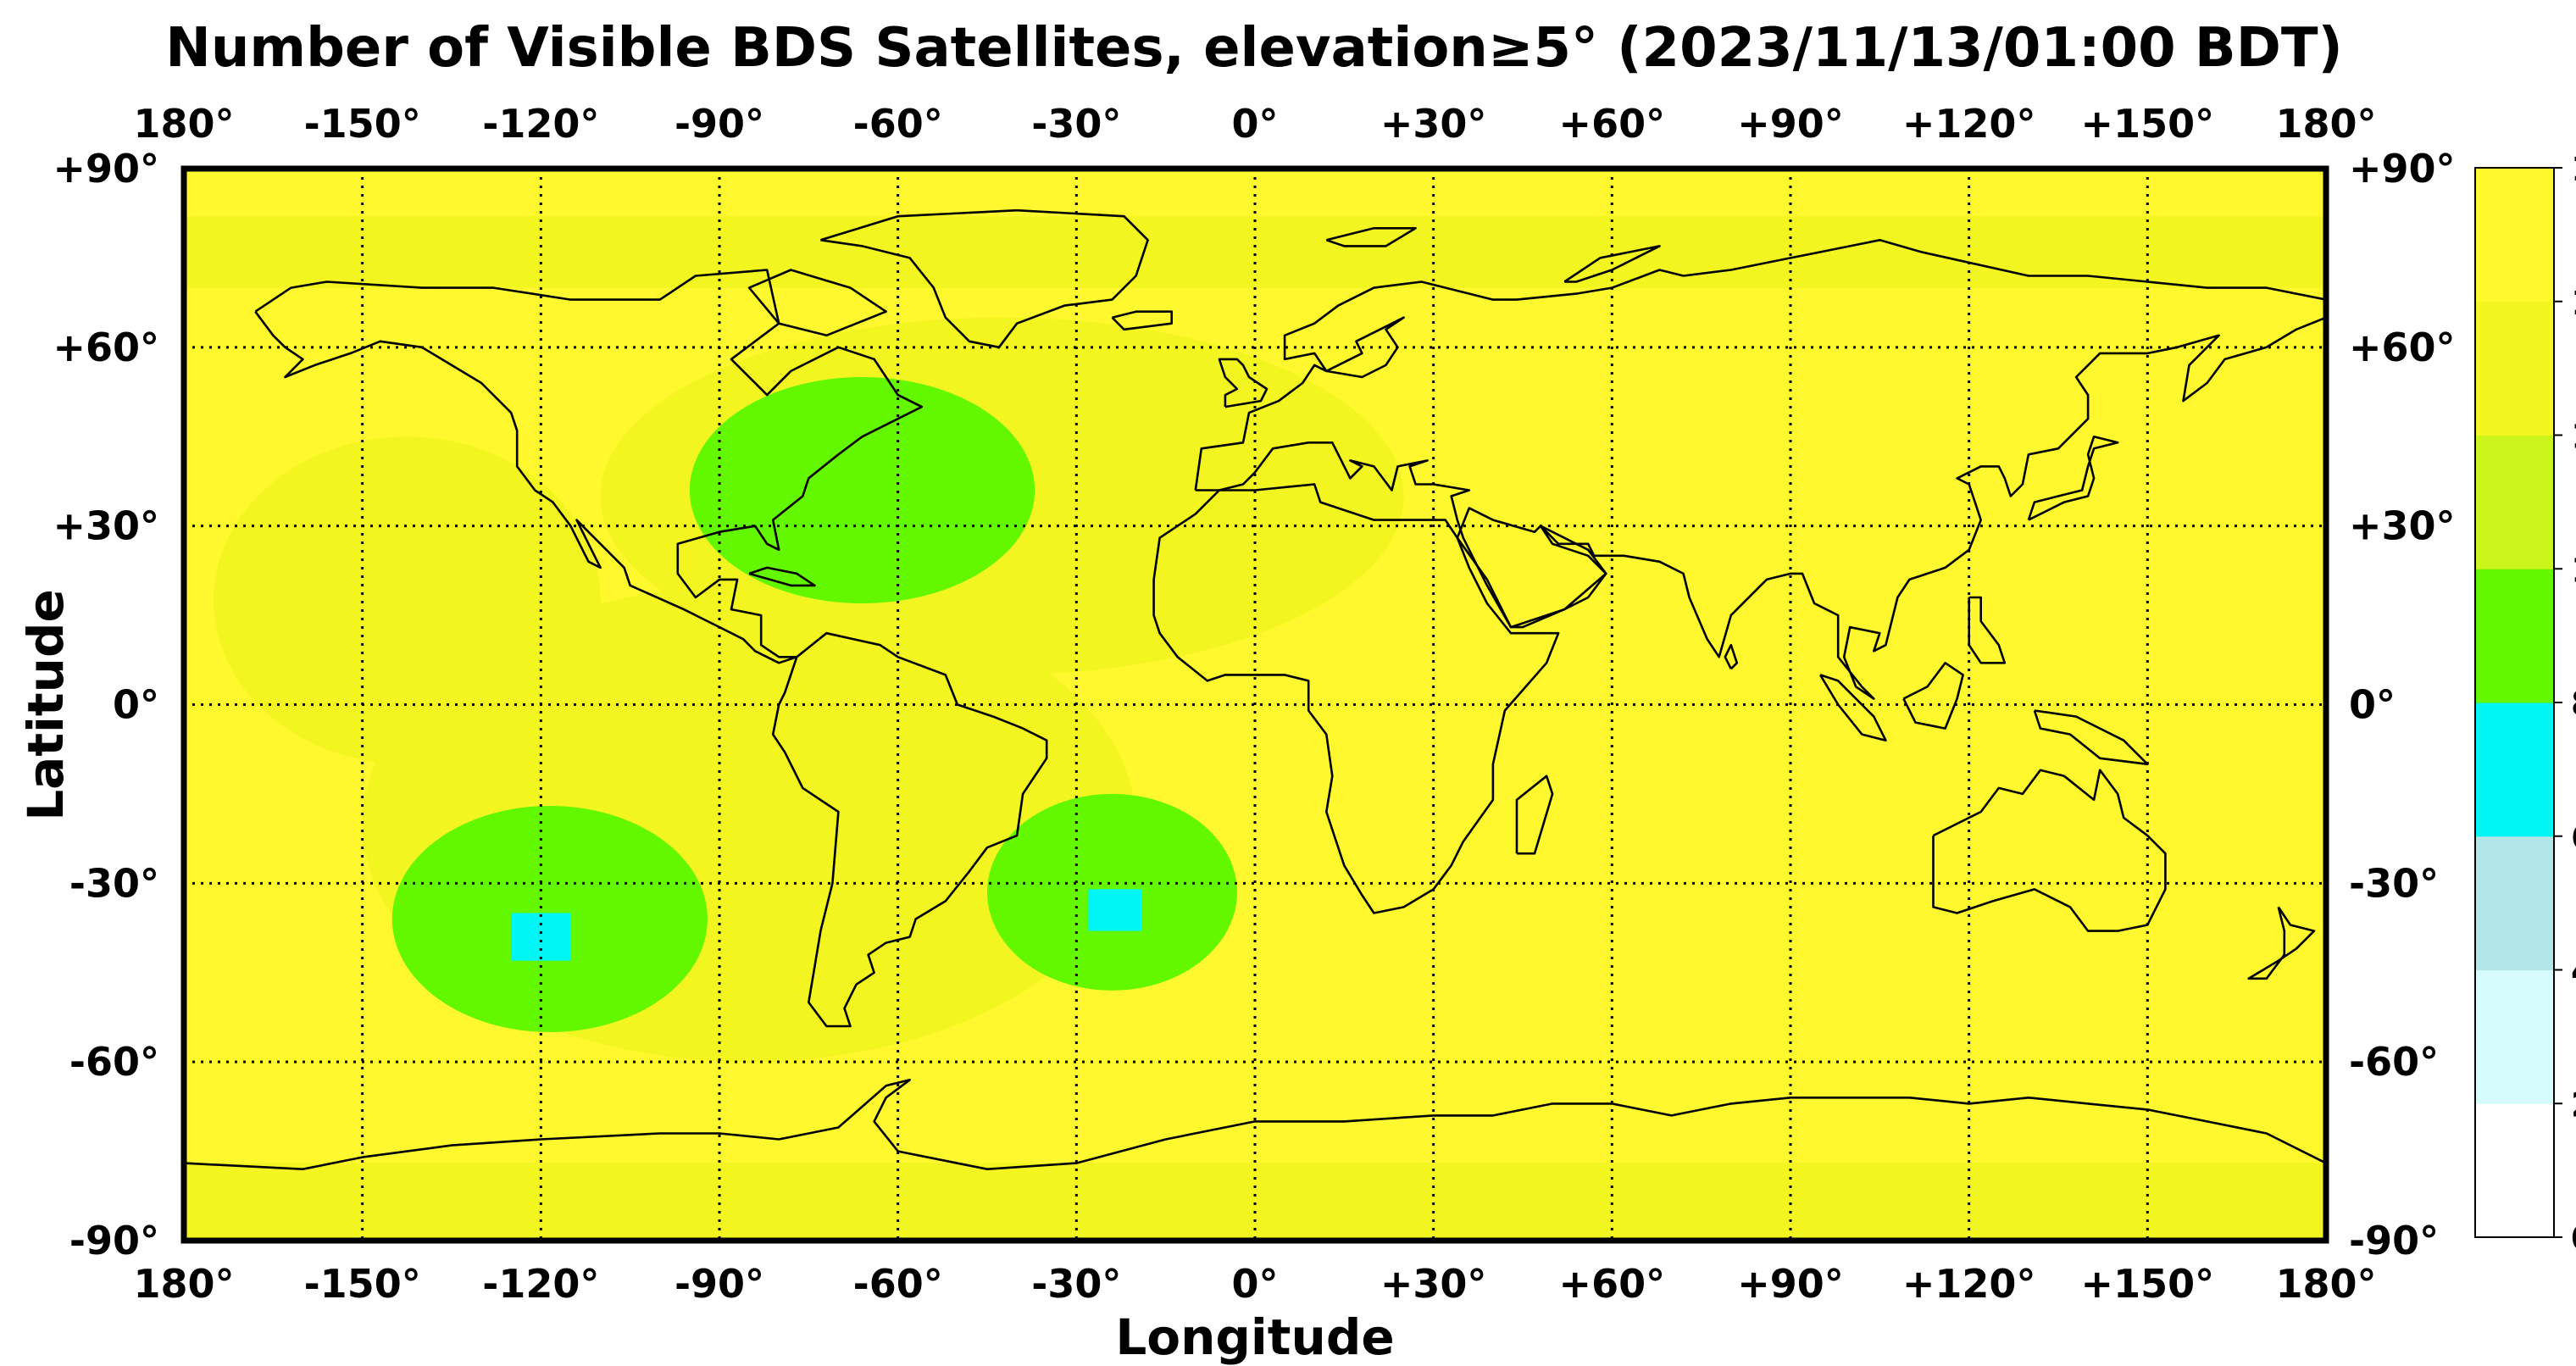  What do you see at coordinates (2073, 478) in the screenshot?
I see `coastline-japan` at bounding box center [2073, 478].